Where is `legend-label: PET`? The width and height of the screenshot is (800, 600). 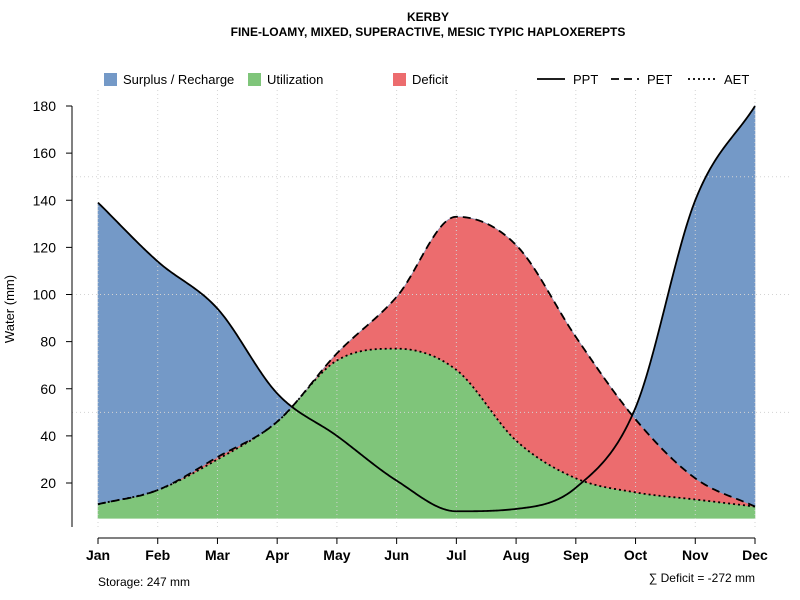
legend-label: PET is located at coordinates (659, 79).